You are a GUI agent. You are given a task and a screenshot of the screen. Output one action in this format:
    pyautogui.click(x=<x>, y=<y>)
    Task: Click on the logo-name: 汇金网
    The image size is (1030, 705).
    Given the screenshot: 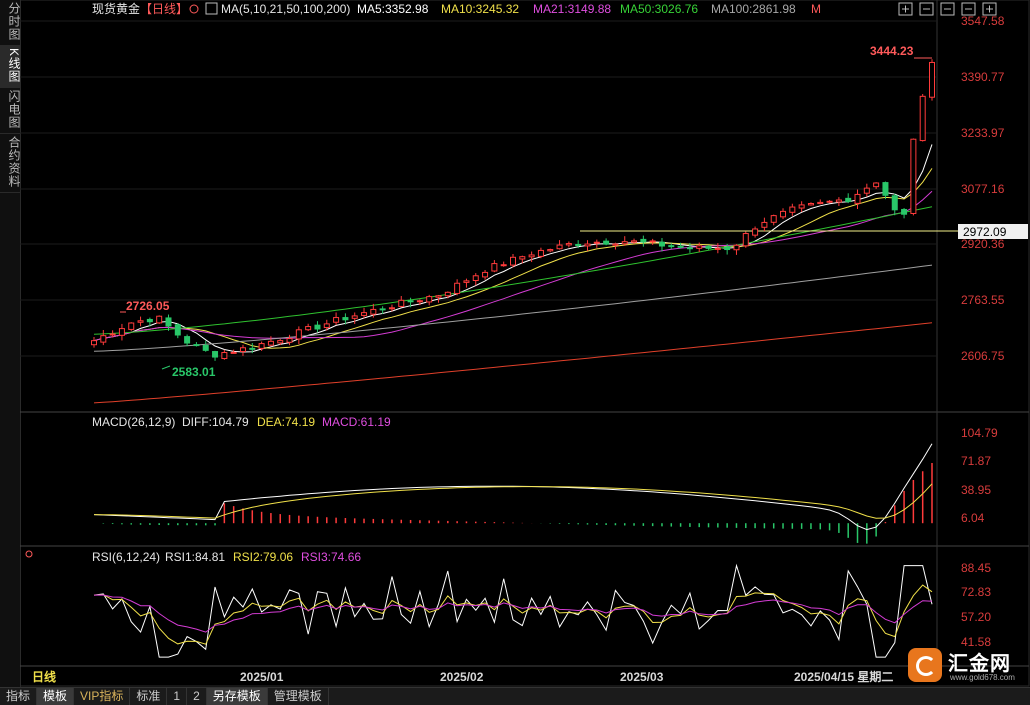 What is the action you would take?
    pyautogui.click(x=979, y=664)
    